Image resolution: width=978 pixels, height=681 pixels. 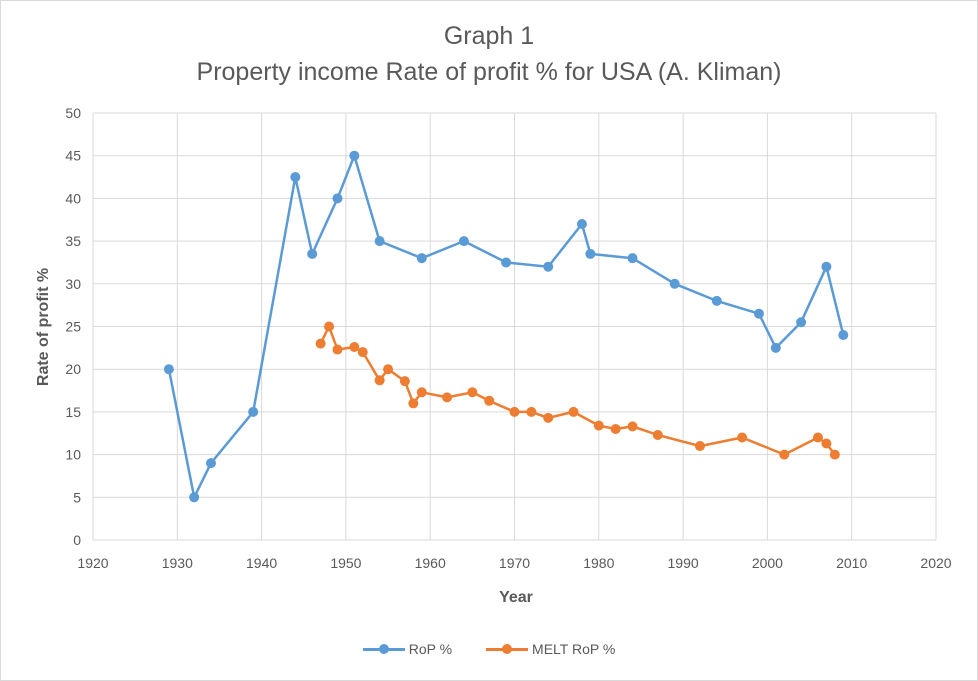 What do you see at coordinates (261, 563) in the screenshot?
I see `x-tick-label: 1940` at bounding box center [261, 563].